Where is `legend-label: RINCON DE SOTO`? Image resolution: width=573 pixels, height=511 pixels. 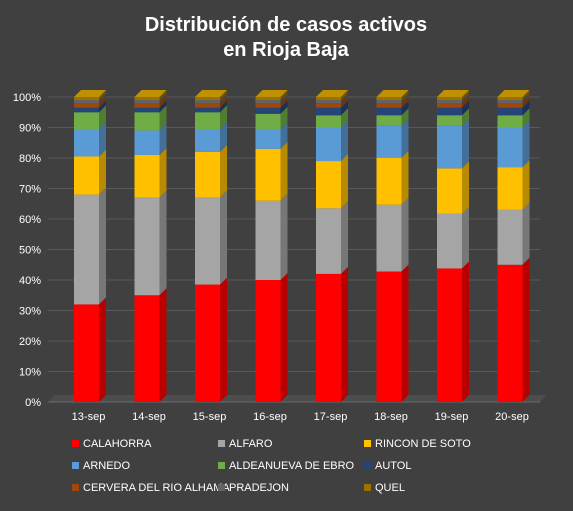 legend-label: RINCON DE SOTO is located at coordinates (423, 444).